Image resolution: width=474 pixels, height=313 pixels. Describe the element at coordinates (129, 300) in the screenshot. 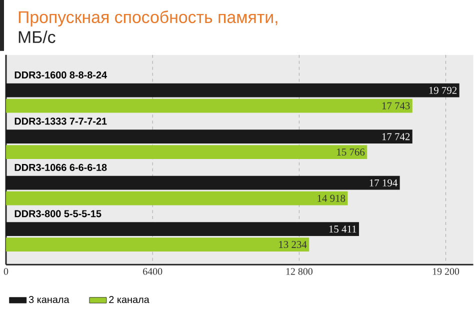

I see `legend-label: 2 канала` at that location.